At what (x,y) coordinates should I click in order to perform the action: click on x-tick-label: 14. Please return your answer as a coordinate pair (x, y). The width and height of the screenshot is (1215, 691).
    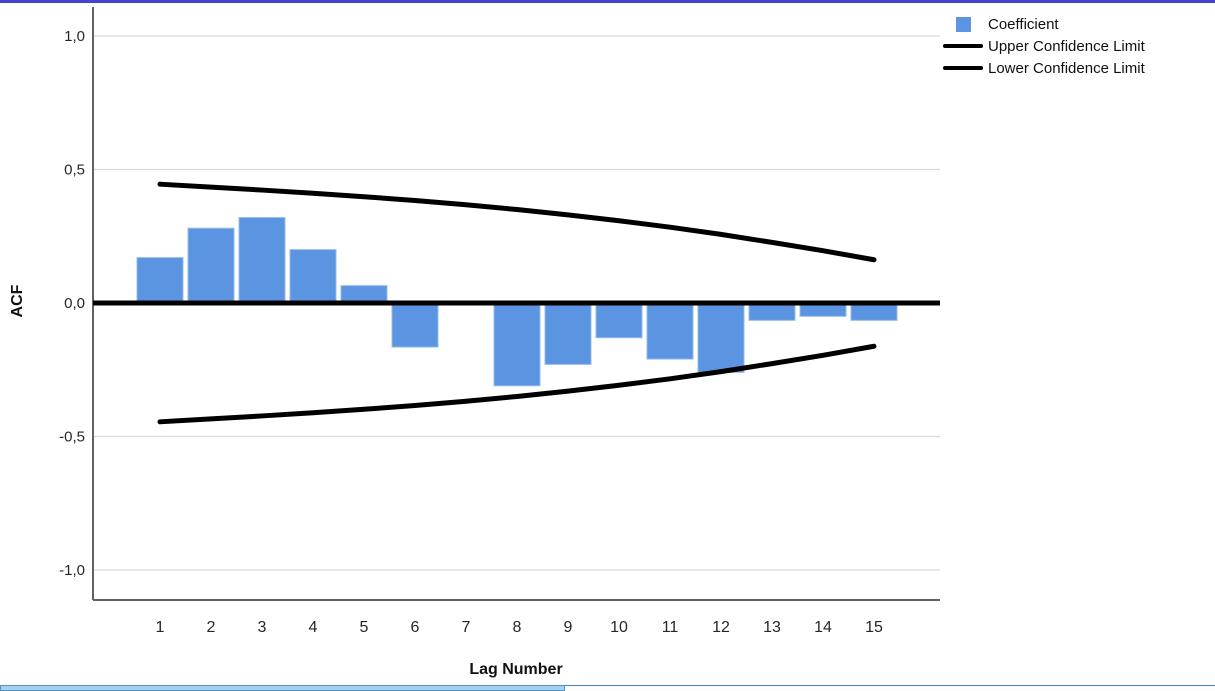
    Looking at the image, I should click on (823, 627).